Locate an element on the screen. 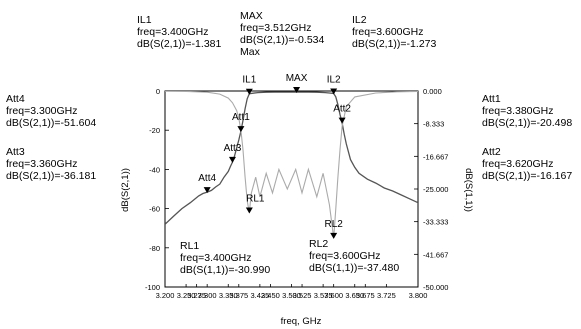 This screenshot has width=581, height=329. y-right-tick-label: -41.667 is located at coordinates (435, 254).